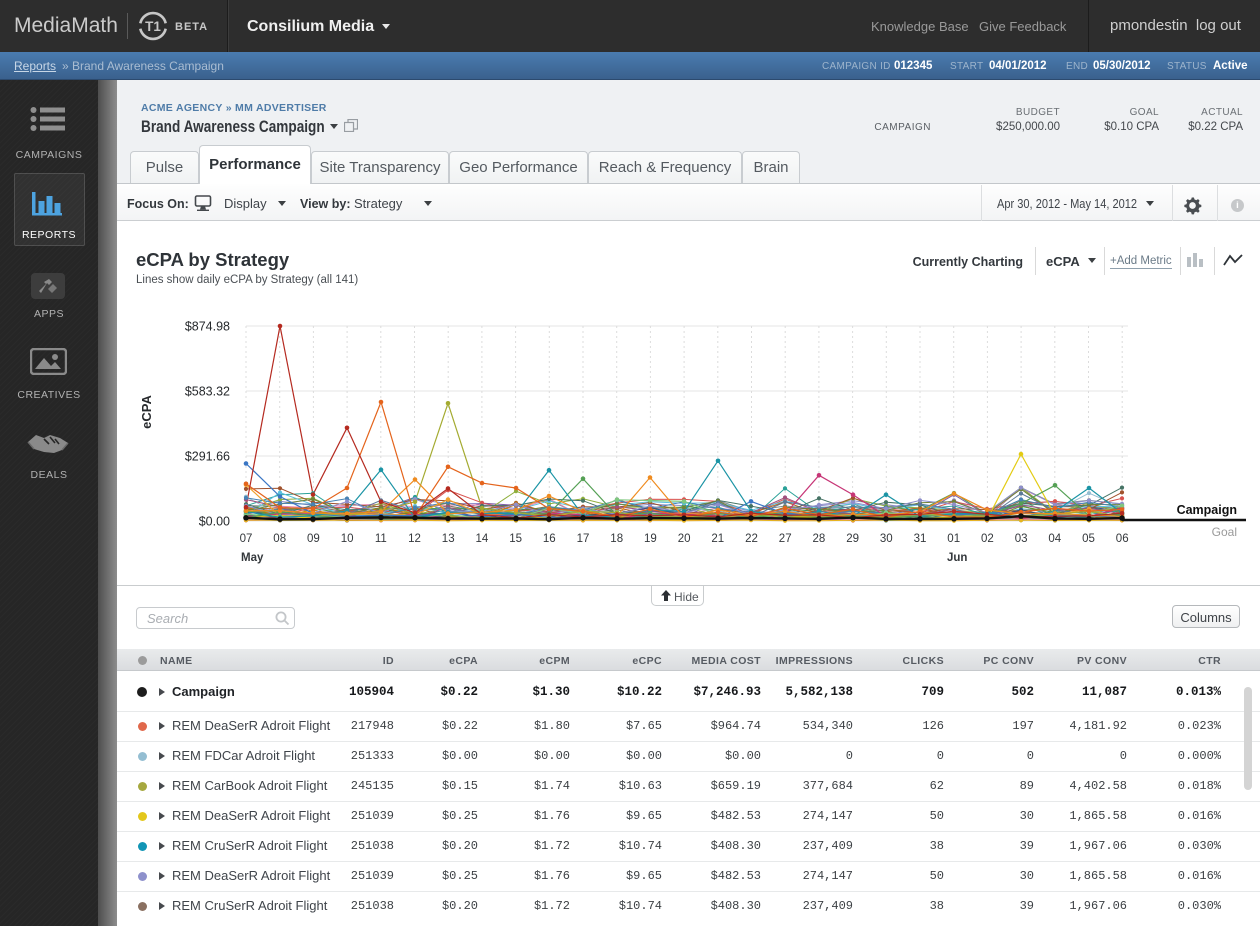  I want to click on svg-text: 11, so click(381, 539).